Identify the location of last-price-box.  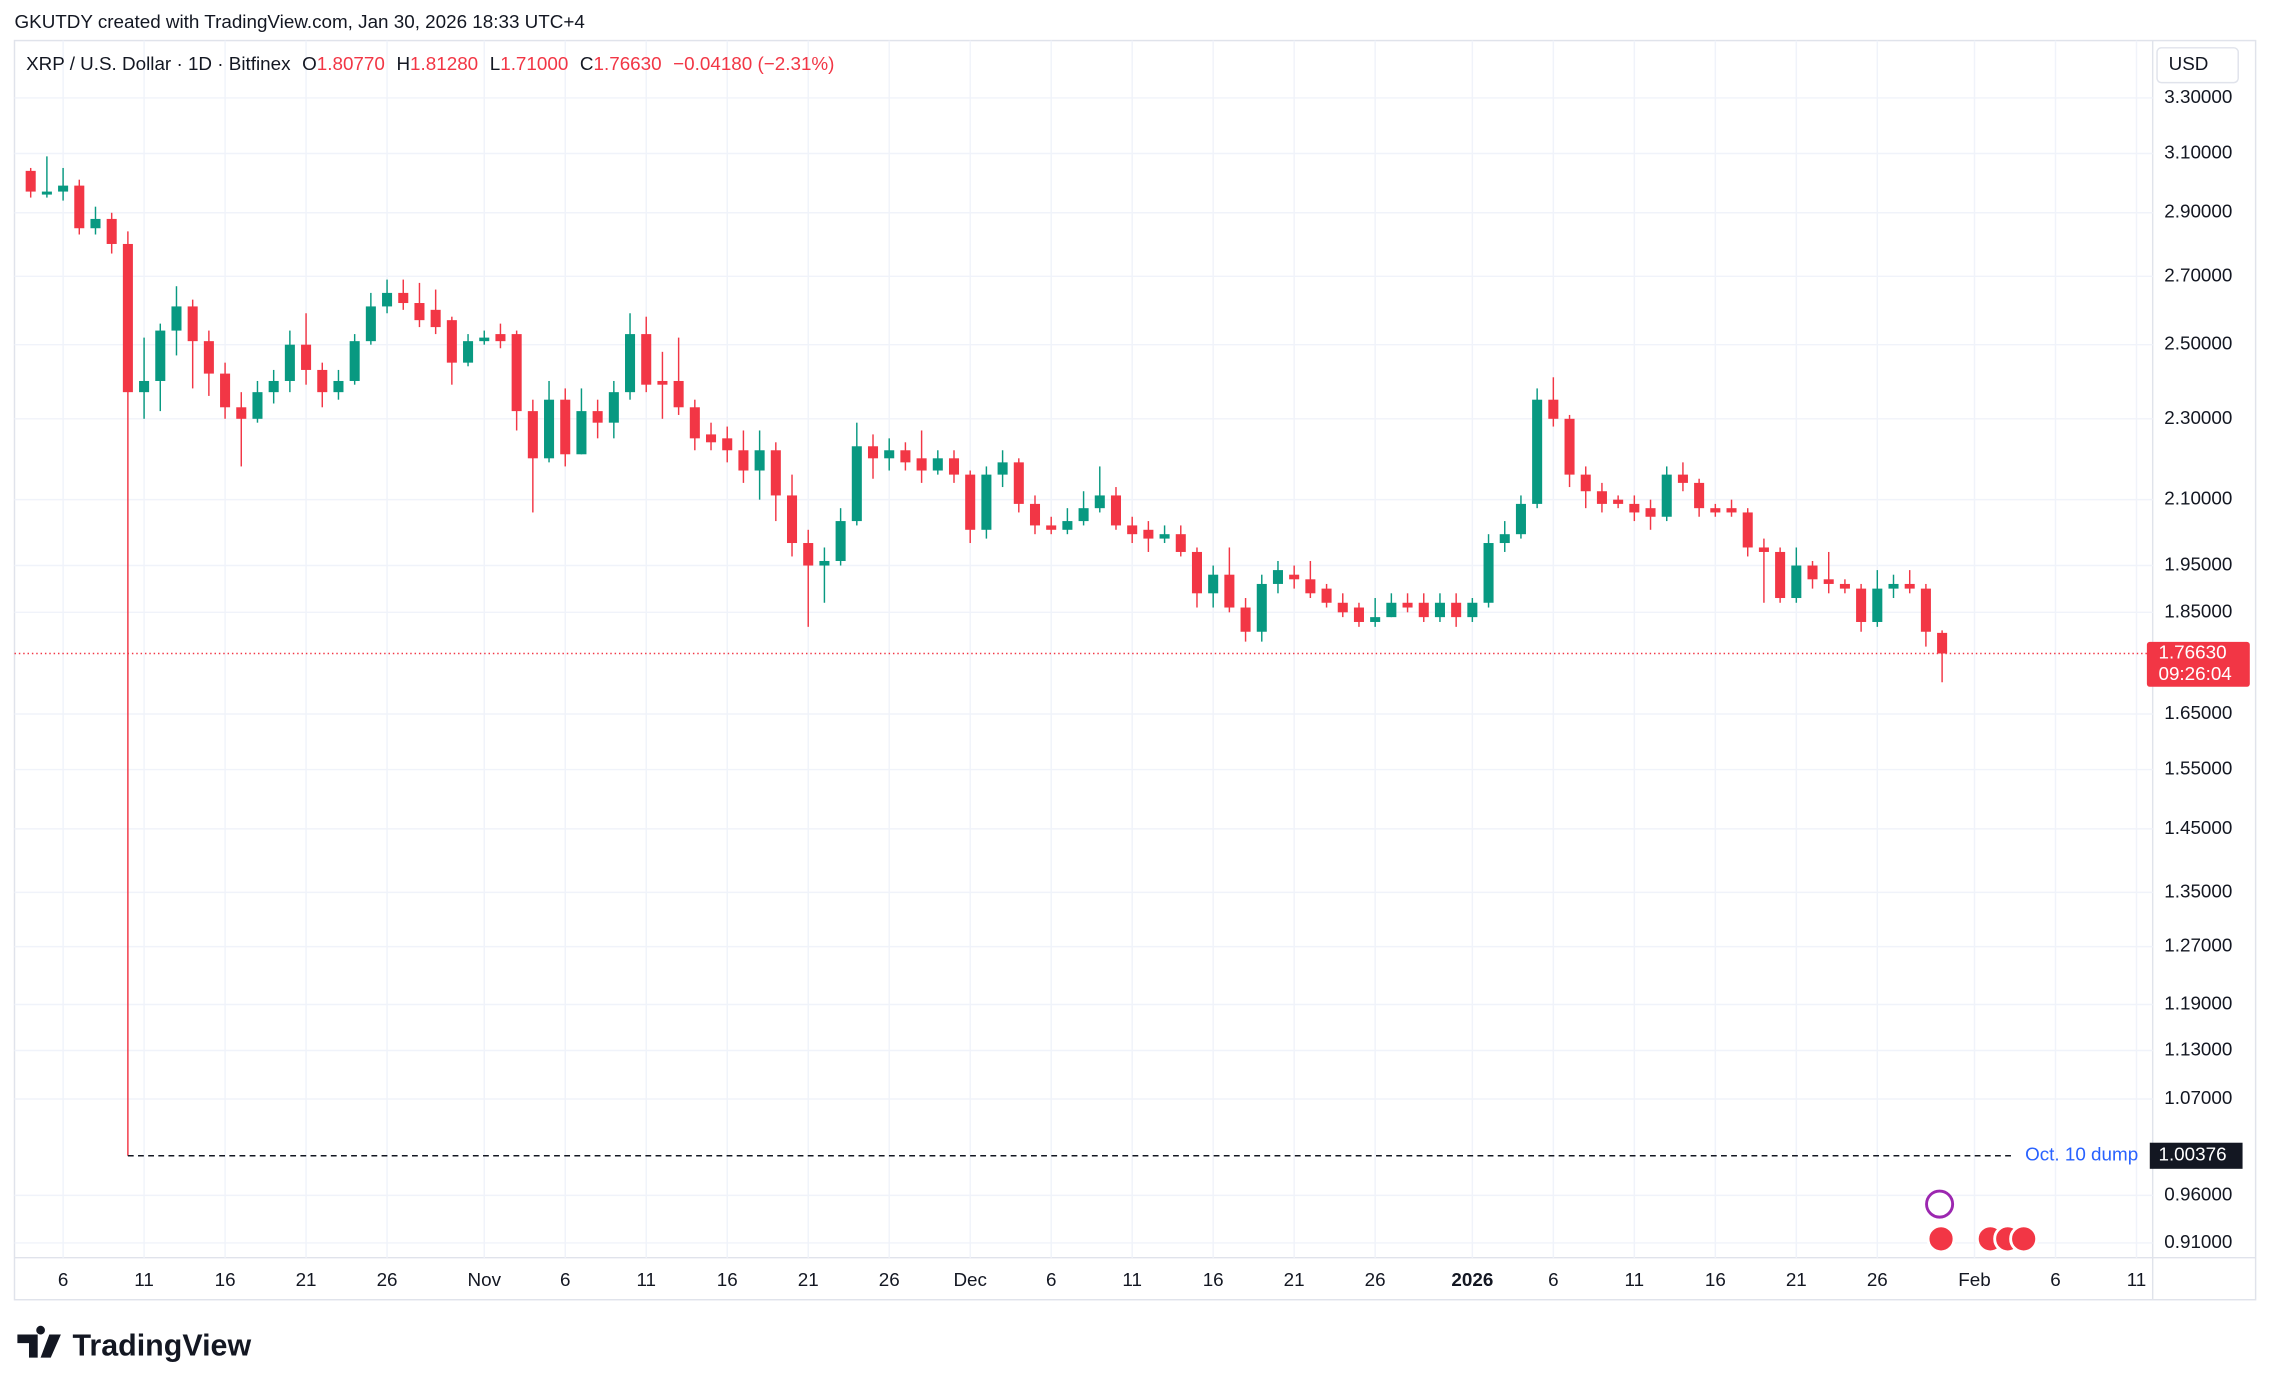
(2198, 664).